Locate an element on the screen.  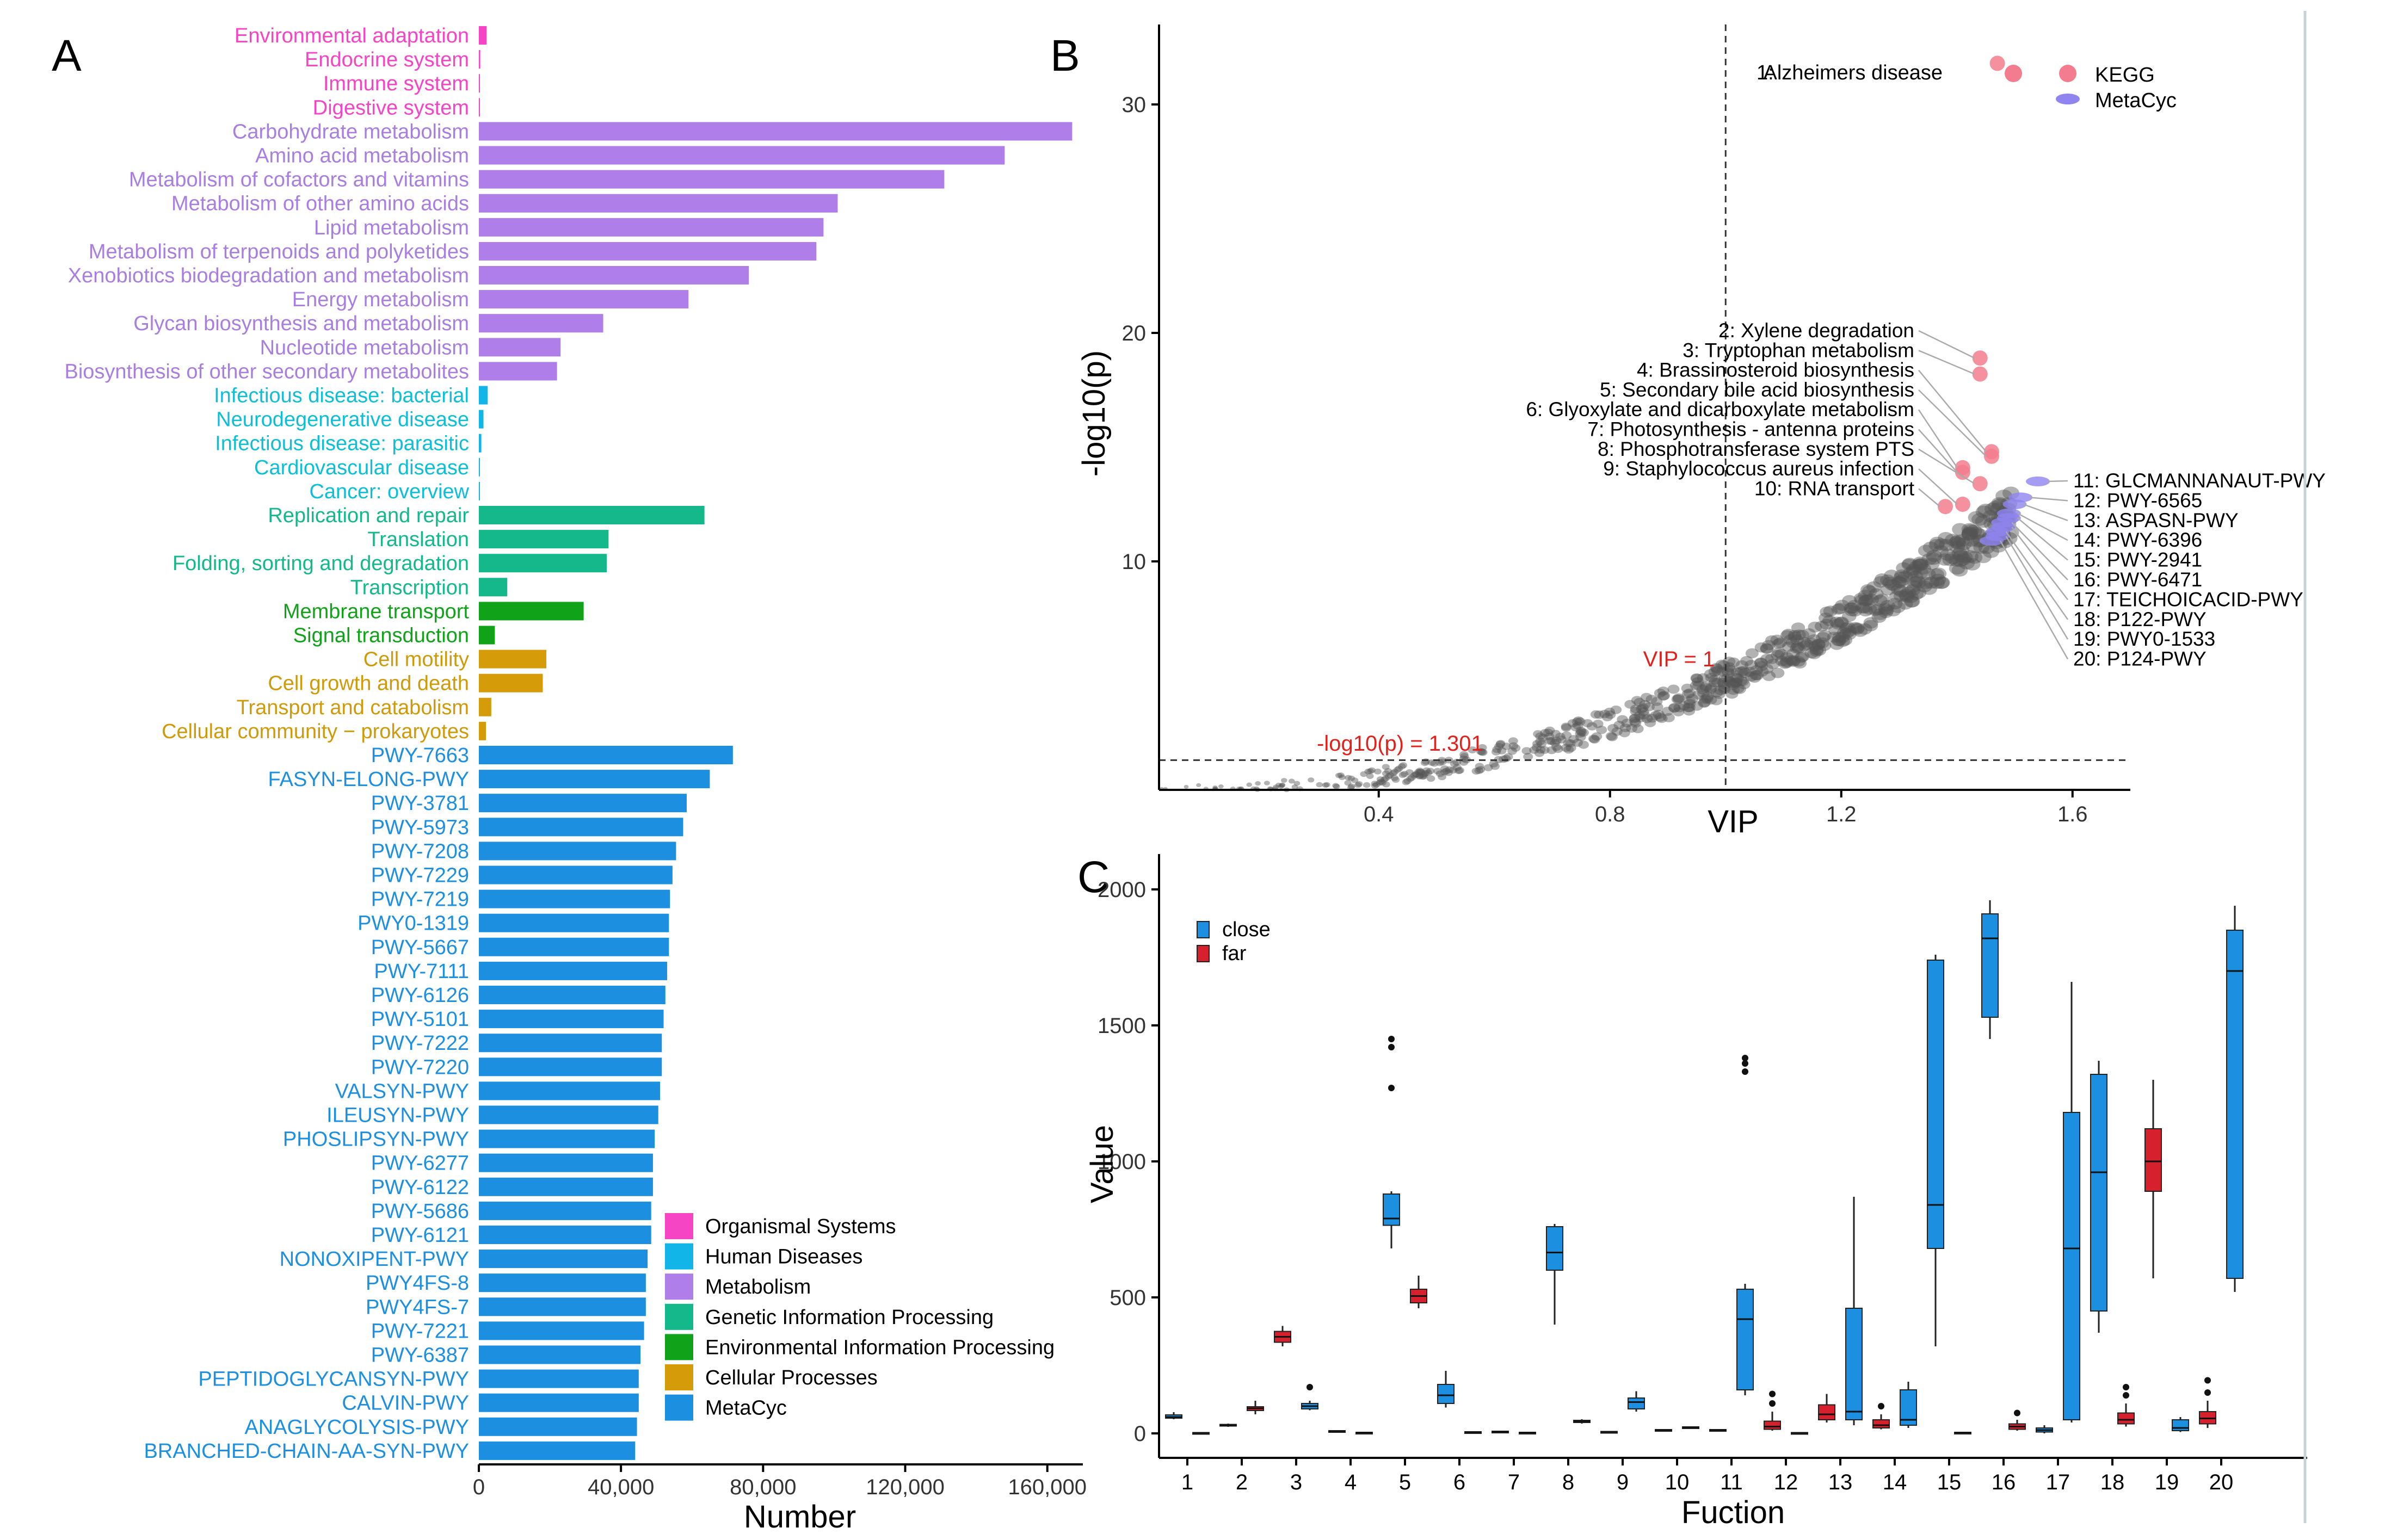
bar-label: PWY-5686 is located at coordinates (420, 1211).